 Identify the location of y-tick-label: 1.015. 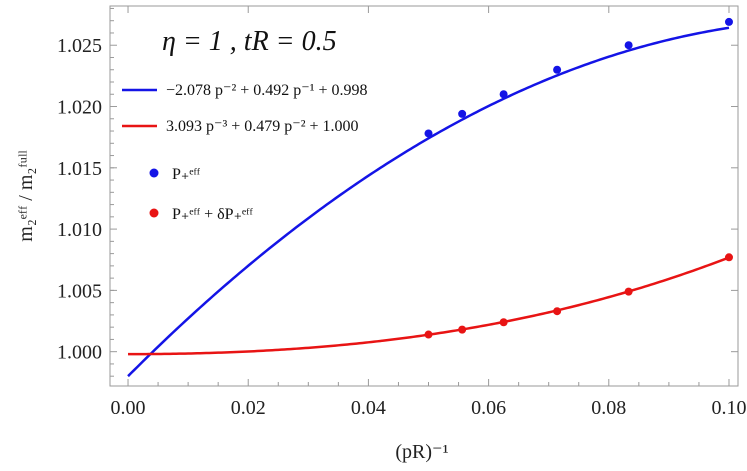
(79, 169).